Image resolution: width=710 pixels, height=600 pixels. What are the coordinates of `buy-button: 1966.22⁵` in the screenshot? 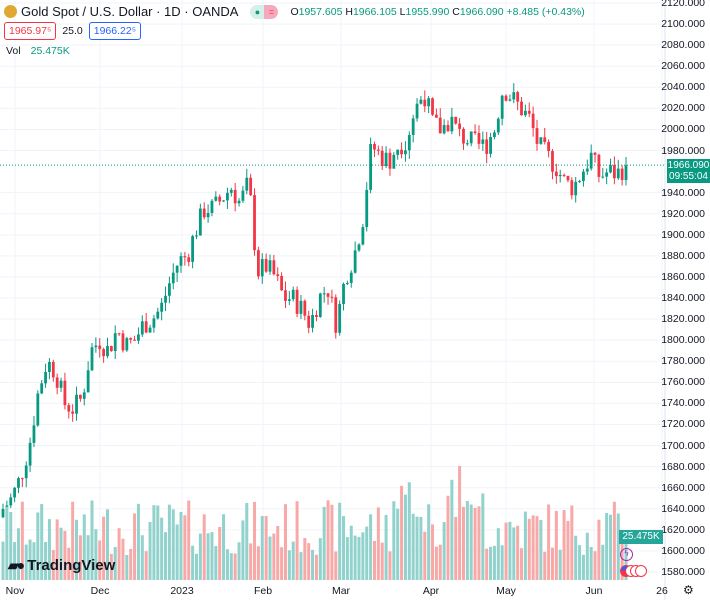 It's located at (115, 31).